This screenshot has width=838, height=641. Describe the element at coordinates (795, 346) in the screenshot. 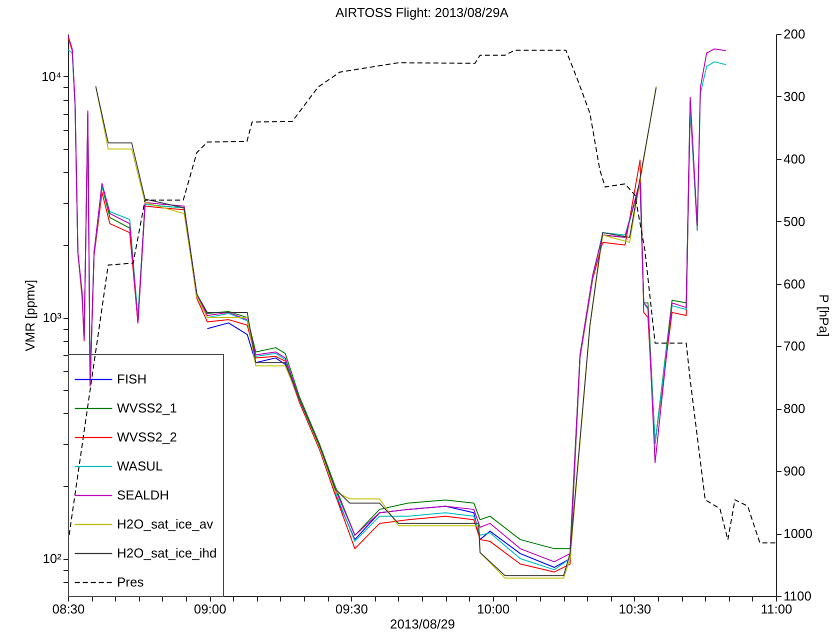

I see `y2-tick-label: 700` at that location.